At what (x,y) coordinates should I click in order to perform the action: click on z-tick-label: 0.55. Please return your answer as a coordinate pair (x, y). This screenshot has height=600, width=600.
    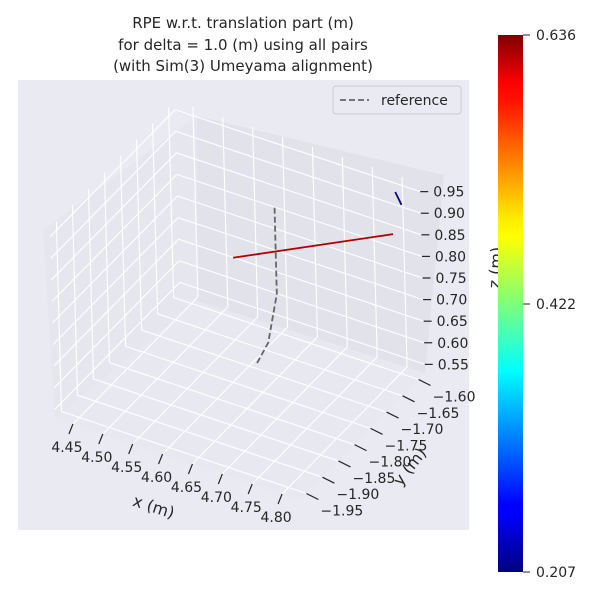
    Looking at the image, I should click on (453, 365).